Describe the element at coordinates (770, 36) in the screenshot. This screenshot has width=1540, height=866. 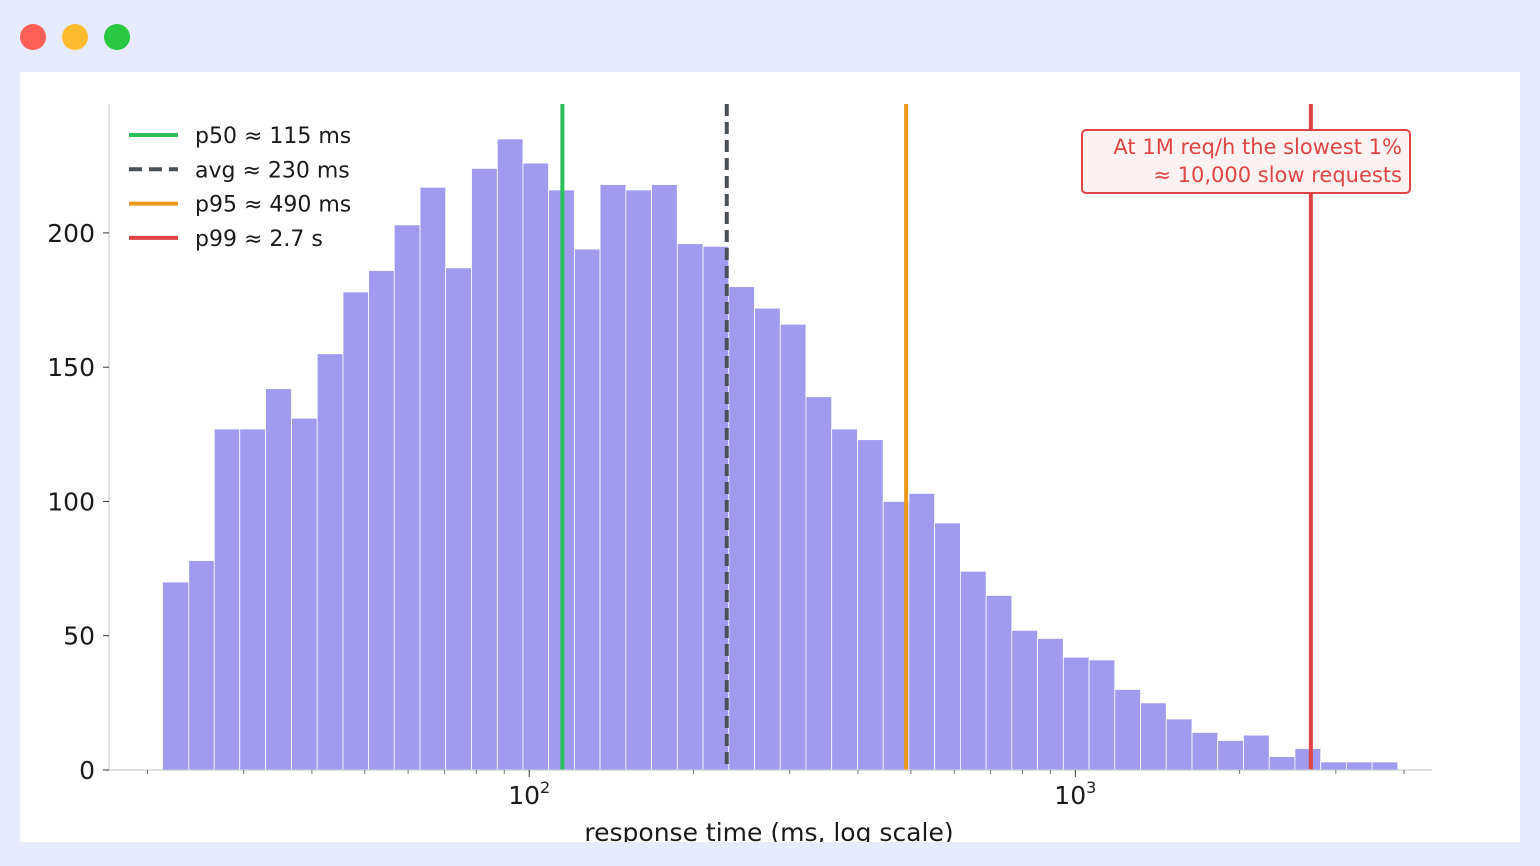
I see `window-titlebar` at that location.